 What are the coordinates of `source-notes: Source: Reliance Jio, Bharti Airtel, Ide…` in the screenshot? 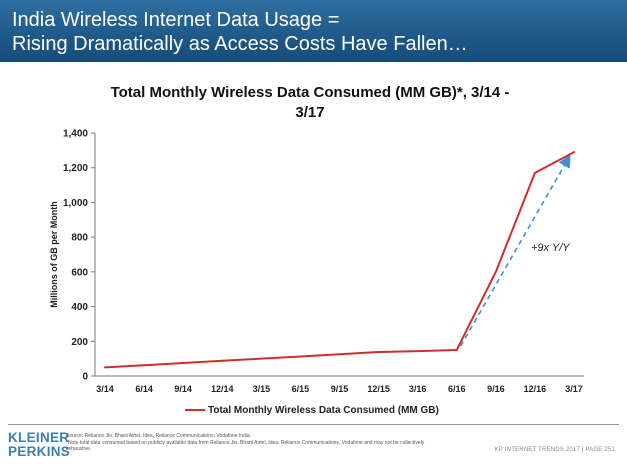 It's located at (256, 443).